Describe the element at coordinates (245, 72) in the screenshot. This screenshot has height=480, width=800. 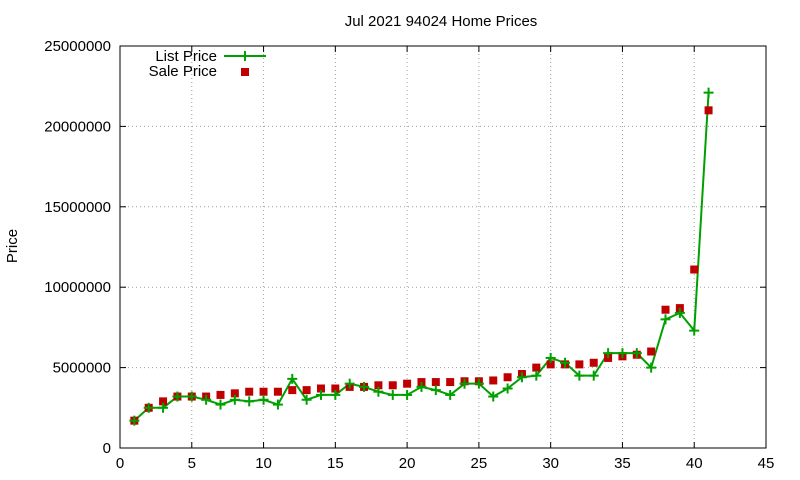
I see `legend-marker-sale-price` at that location.